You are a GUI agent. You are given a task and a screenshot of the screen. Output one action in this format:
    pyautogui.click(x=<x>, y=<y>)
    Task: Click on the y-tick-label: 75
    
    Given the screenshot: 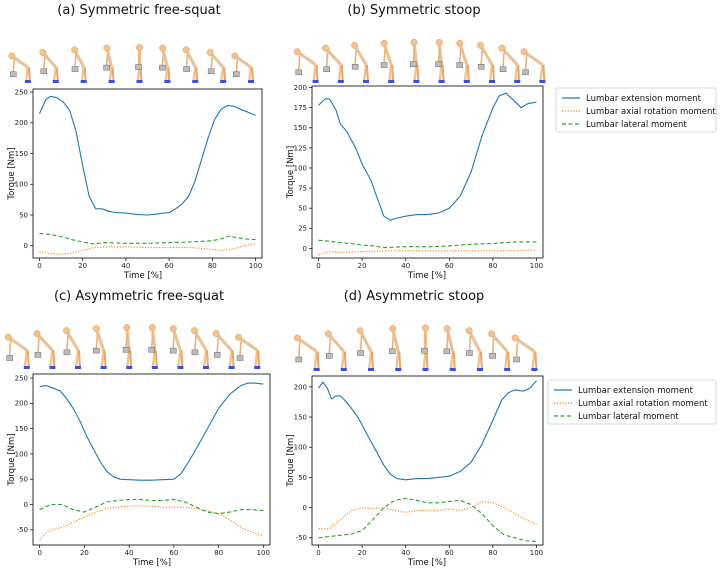 What is the action you would take?
    pyautogui.click(x=302, y=188)
    